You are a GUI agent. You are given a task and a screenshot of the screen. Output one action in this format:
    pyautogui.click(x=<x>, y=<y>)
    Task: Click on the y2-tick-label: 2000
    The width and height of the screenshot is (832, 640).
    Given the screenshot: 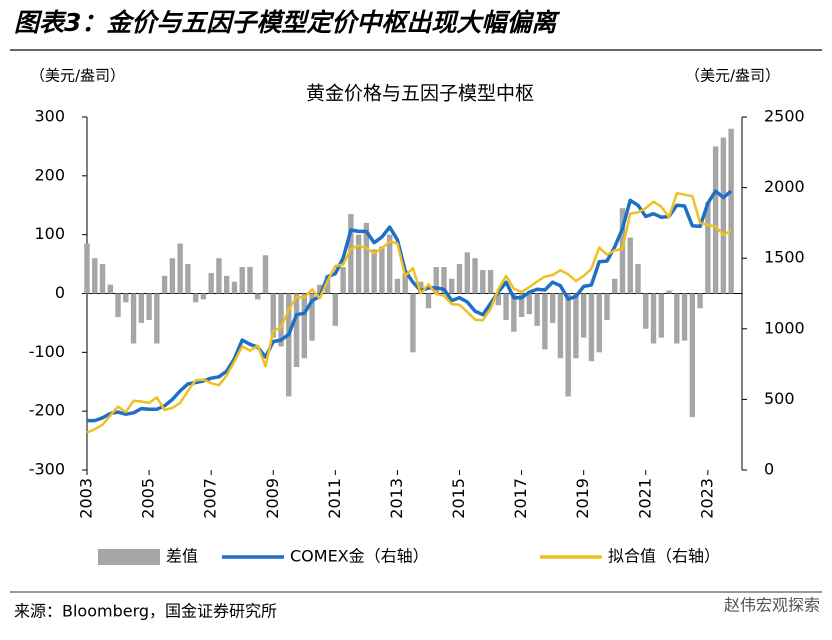 What is the action you would take?
    pyautogui.click(x=784, y=186)
    